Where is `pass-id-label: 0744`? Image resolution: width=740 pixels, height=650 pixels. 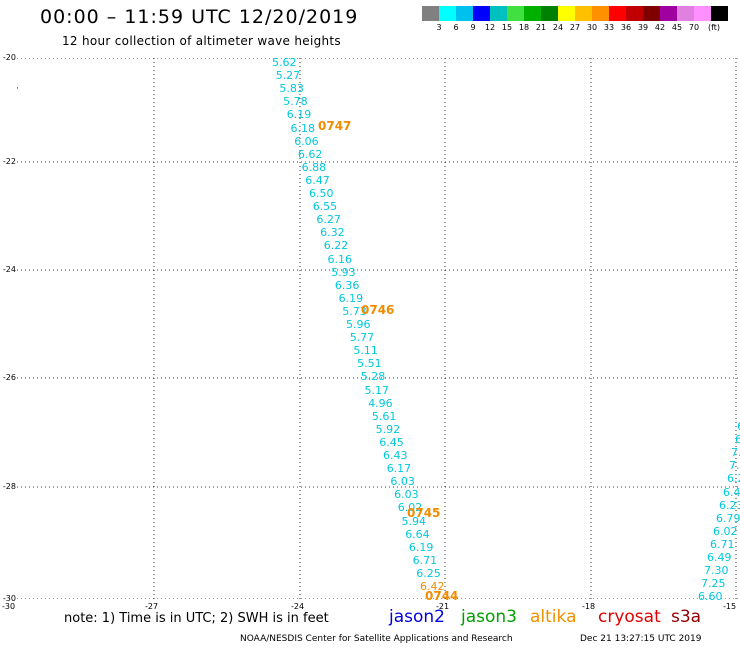 pass-id-label: 0744 is located at coordinates (442, 596).